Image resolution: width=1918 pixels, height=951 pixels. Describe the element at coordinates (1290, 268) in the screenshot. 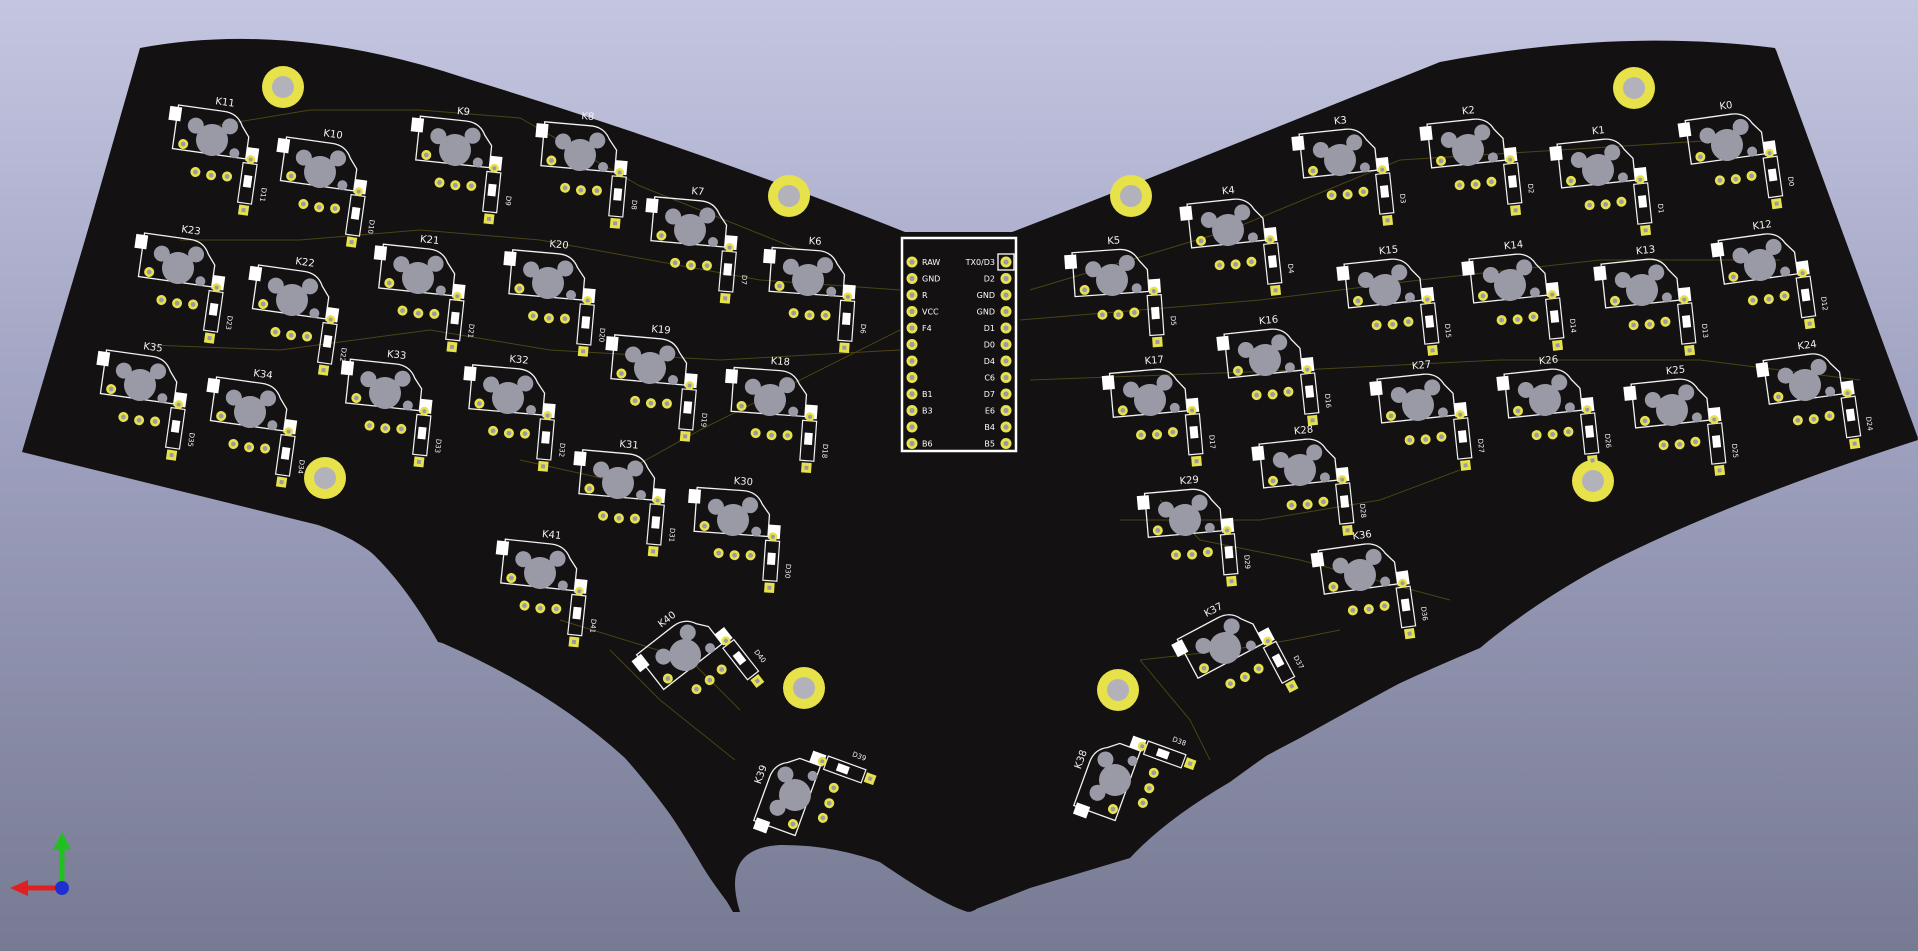

I see `diode-ref-label: D4` at that location.